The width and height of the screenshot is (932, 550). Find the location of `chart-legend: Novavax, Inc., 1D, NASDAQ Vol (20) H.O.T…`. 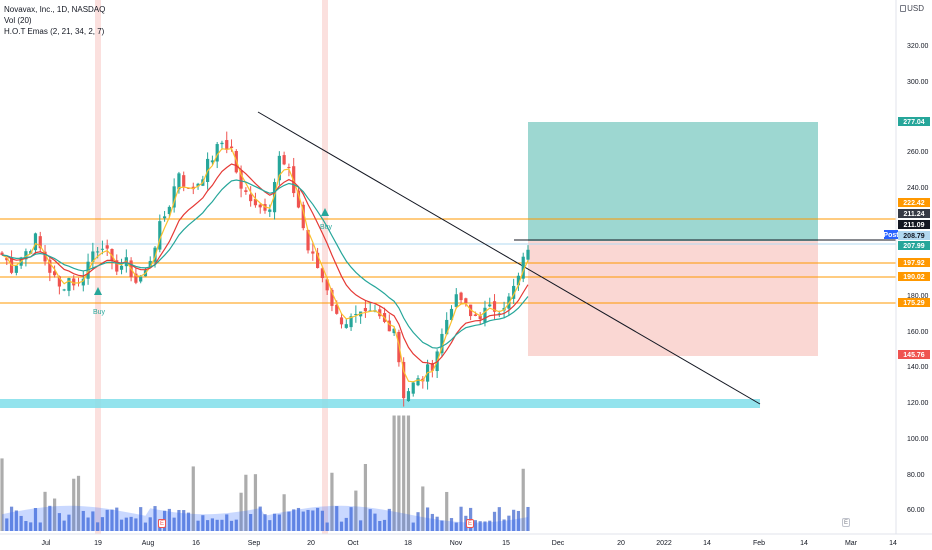

chart-legend: Novavax, Inc., 1D, NASDAQ Vol (20) H.O.T… is located at coordinates (54, 20).